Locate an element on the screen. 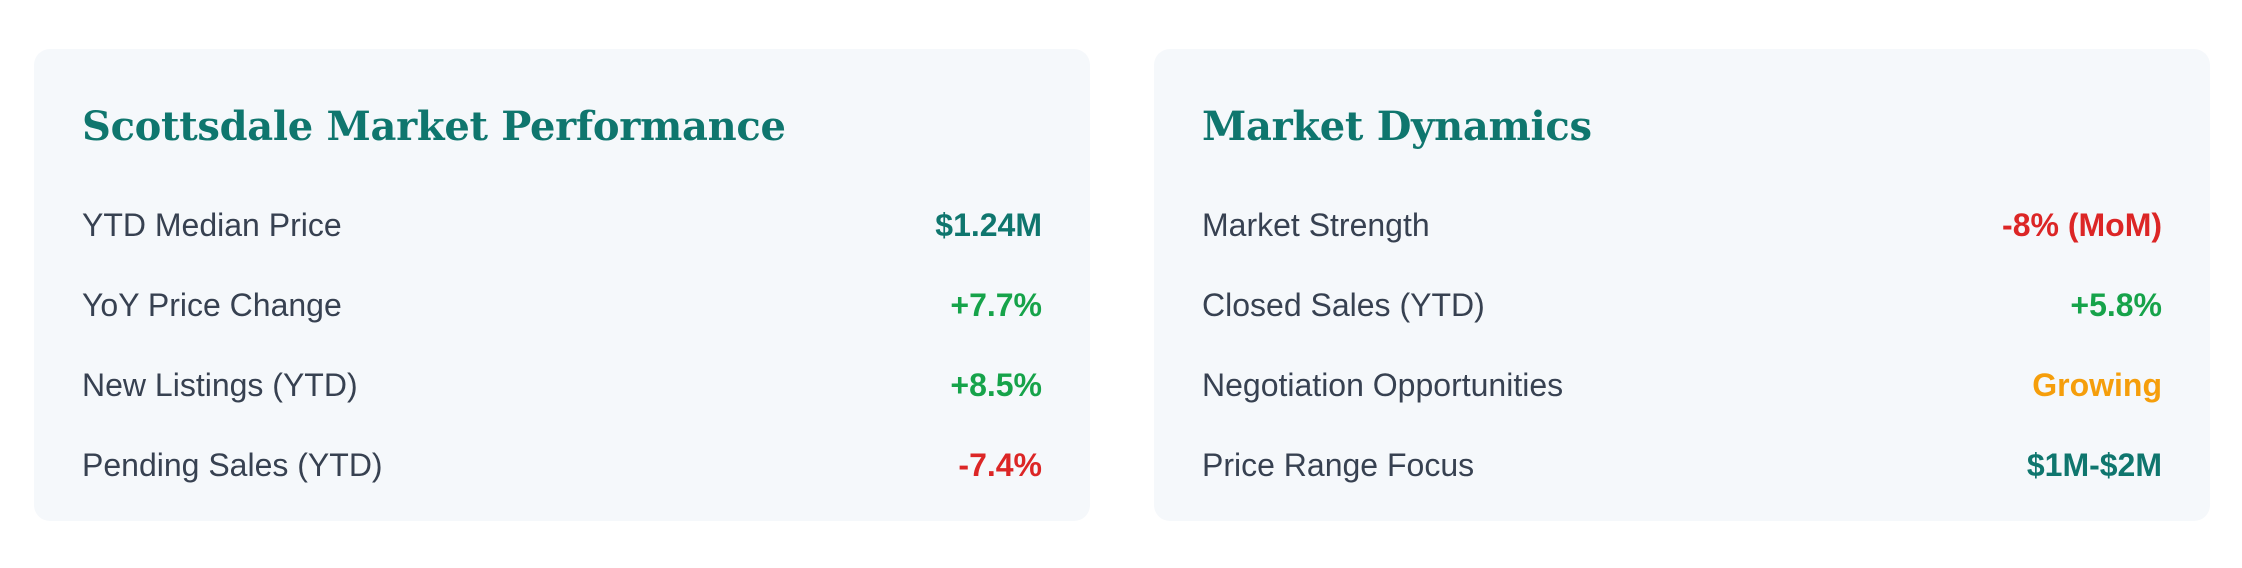 The width and height of the screenshot is (2242, 568). metric-value: $1M-$2M is located at coordinates (2094, 464).